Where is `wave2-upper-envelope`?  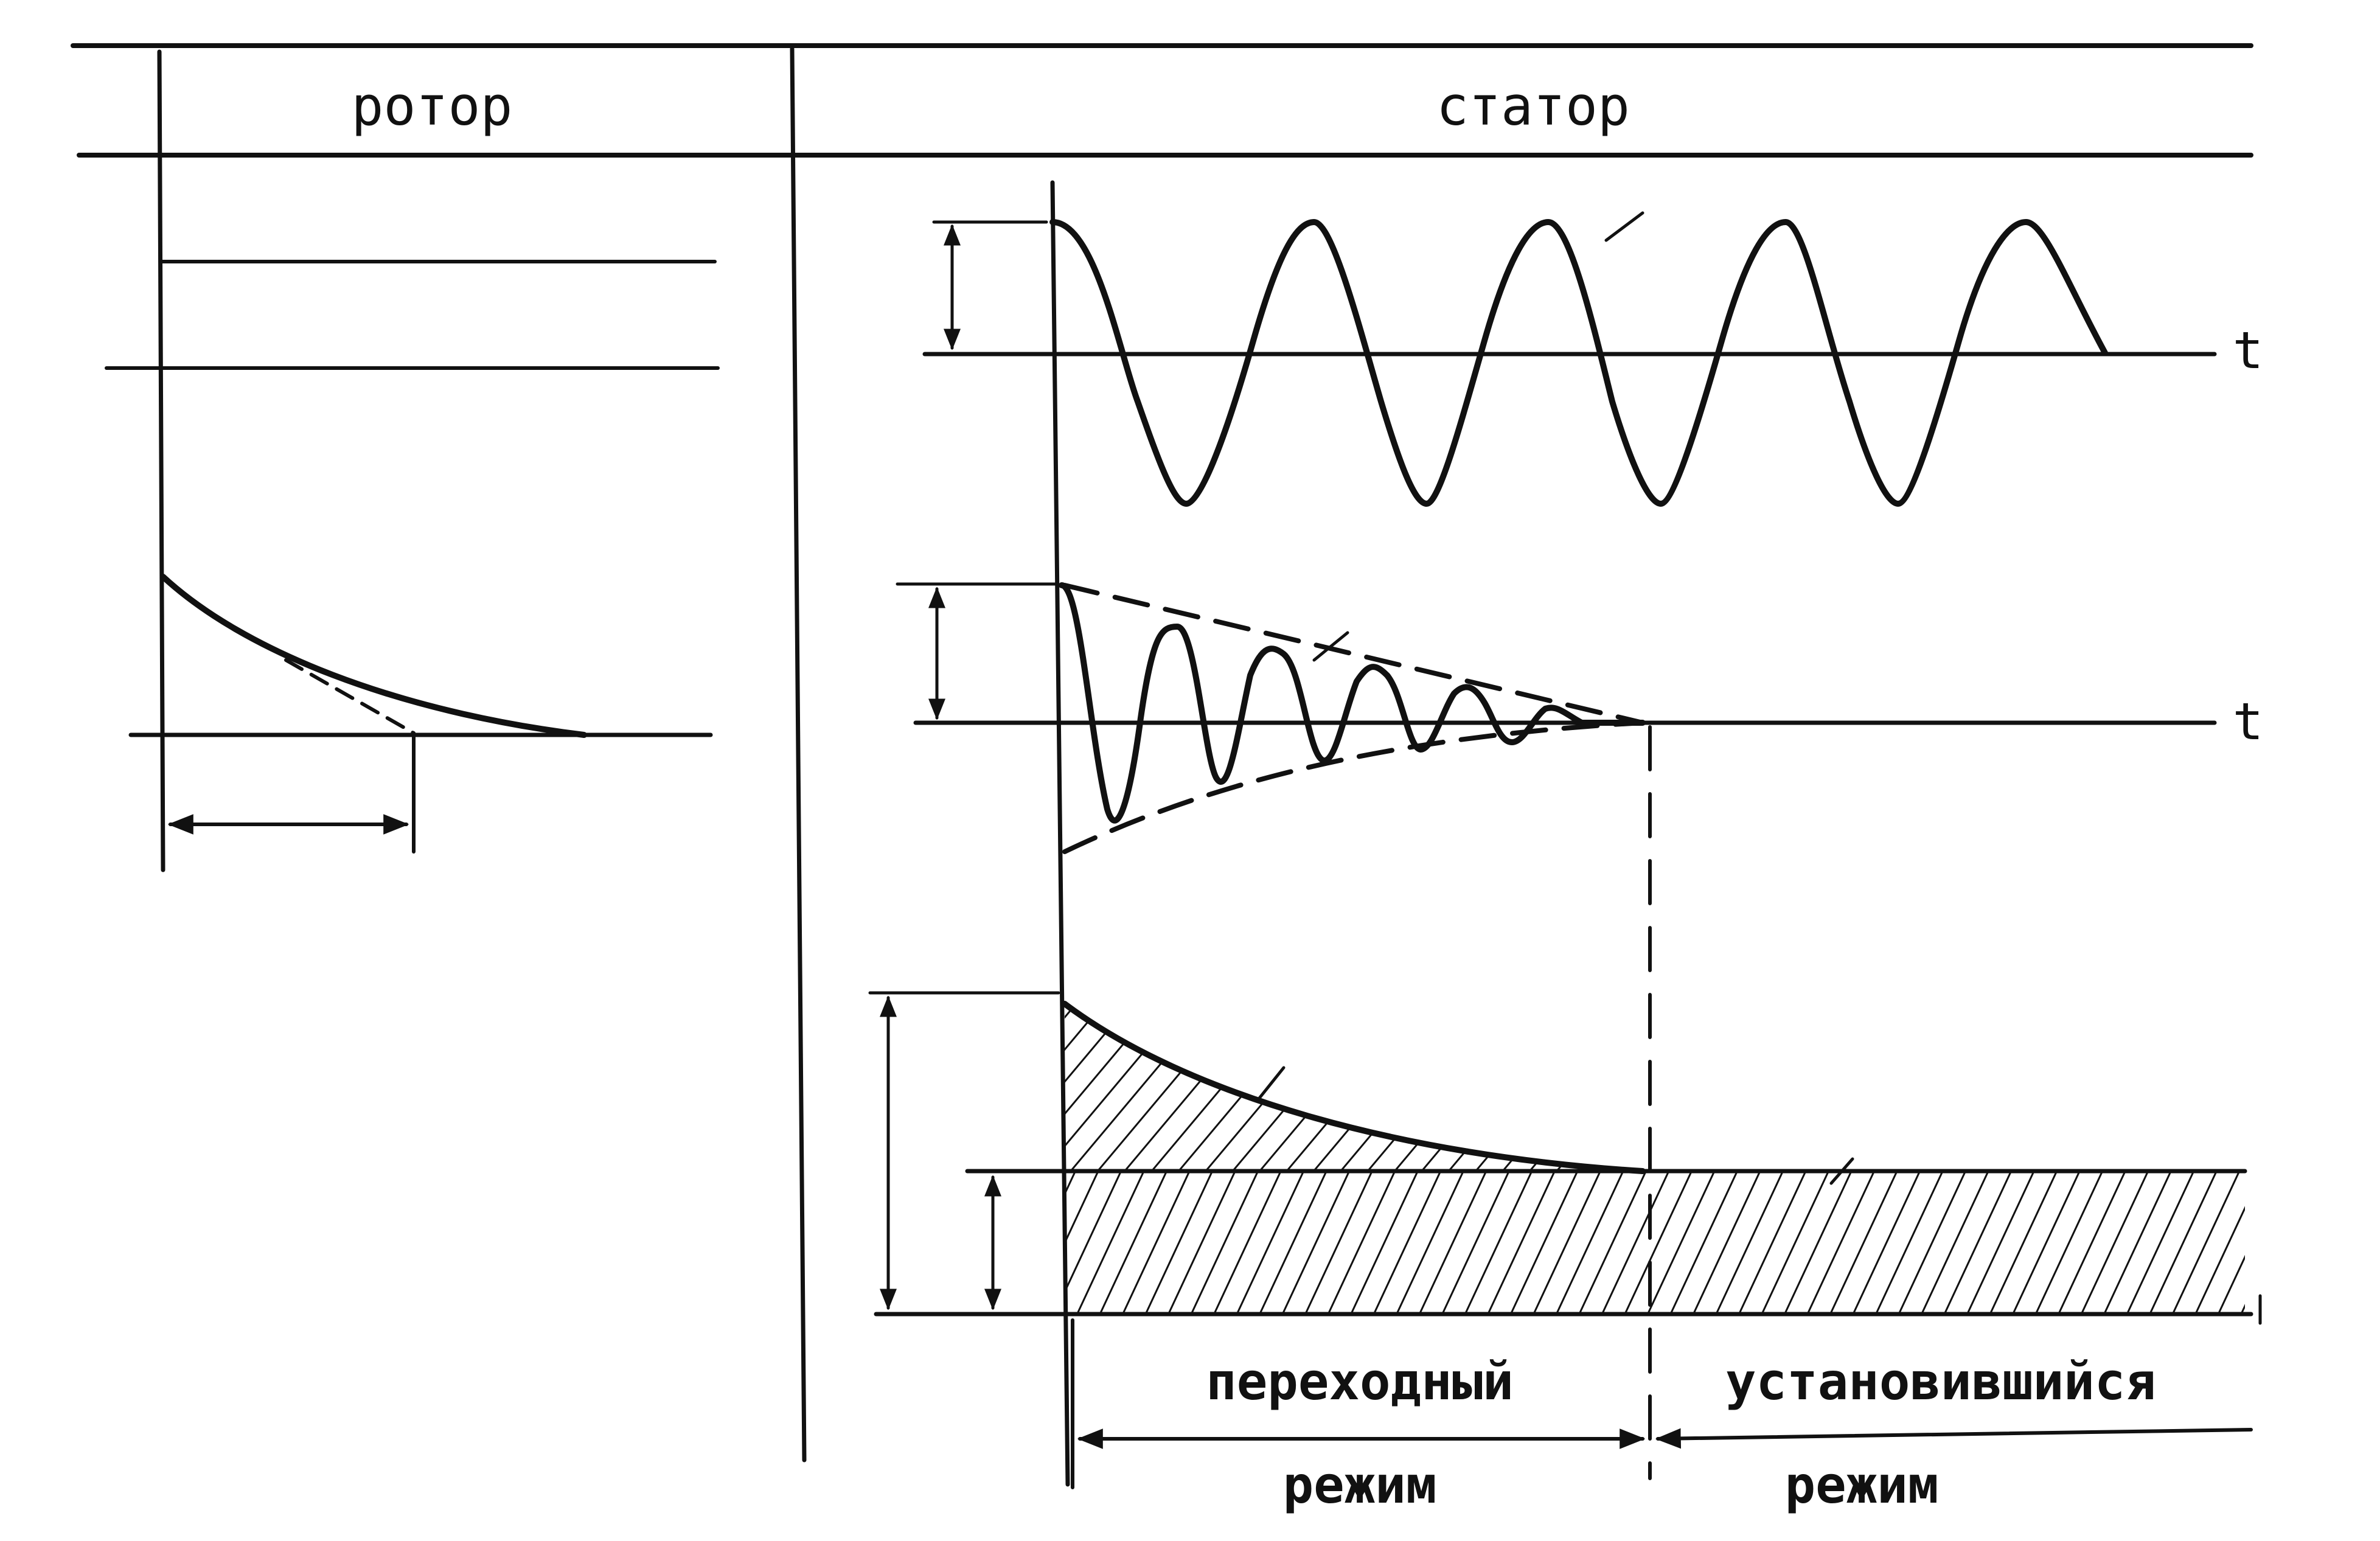 wave2-upper-envelope is located at coordinates (1353, 654).